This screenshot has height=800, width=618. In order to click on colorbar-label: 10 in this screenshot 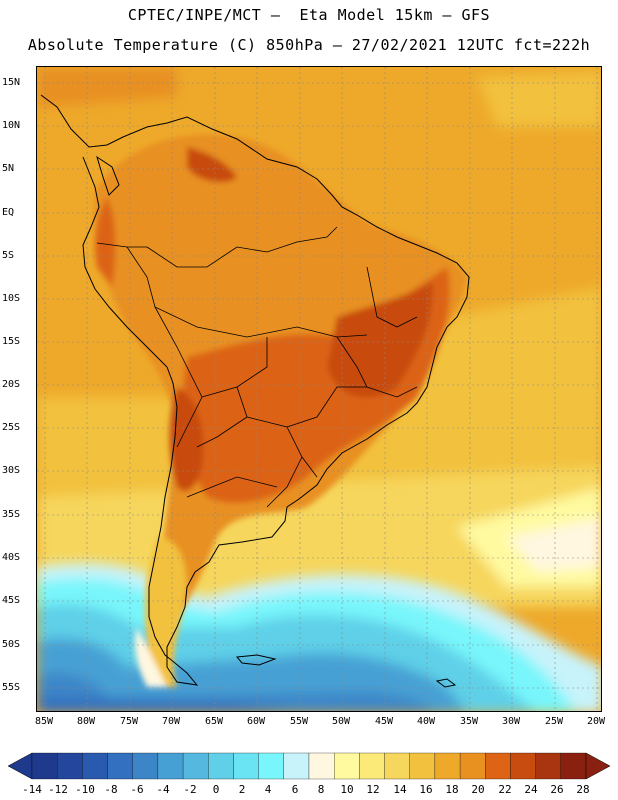, I will do `click(347, 789)`.